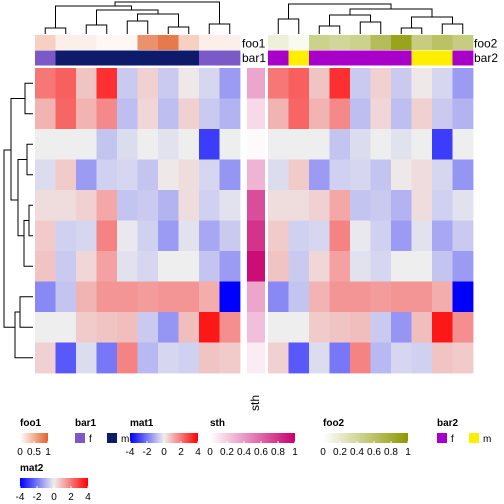 The height and width of the screenshot is (504, 504). Describe the element at coordinates (334, 423) in the screenshot. I see `legend-title-foo2: foo2` at that location.